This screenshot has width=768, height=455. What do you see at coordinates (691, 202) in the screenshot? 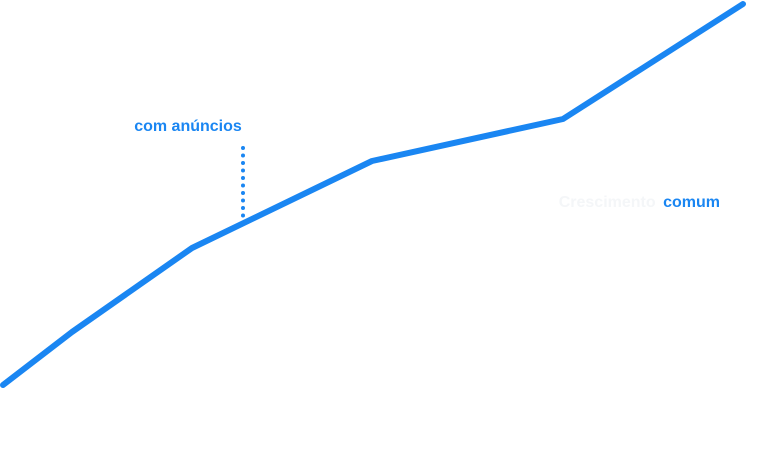
I see `organic-highlight: comum` at bounding box center [691, 202].